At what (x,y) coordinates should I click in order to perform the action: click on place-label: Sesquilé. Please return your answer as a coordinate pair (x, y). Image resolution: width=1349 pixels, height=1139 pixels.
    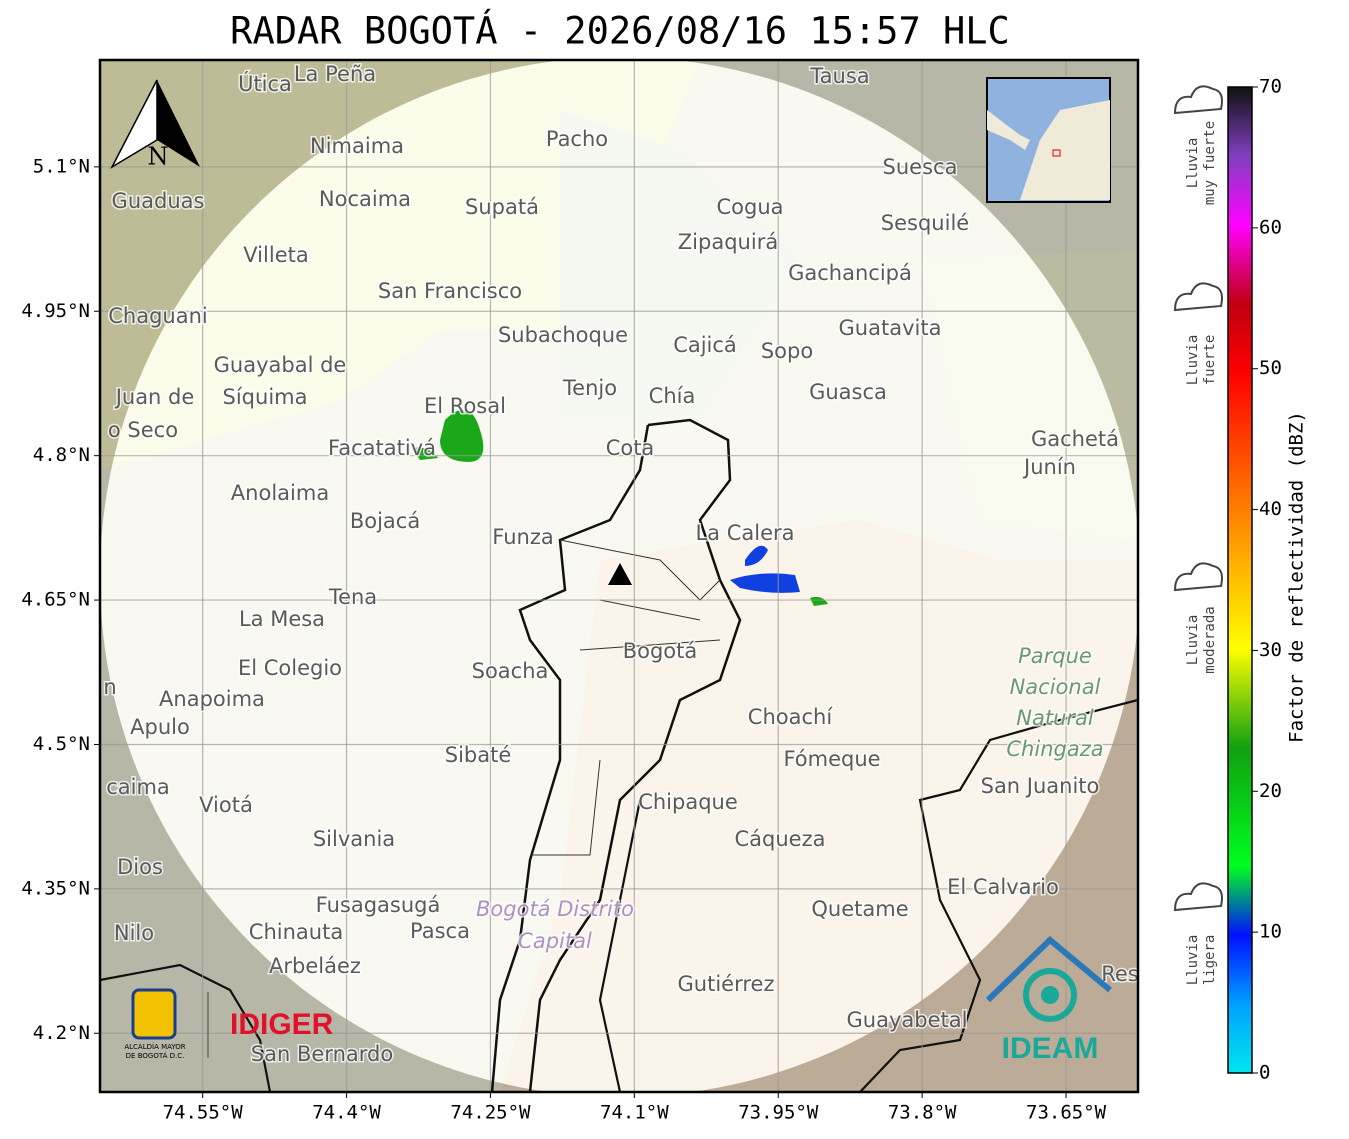
    Looking at the image, I should click on (925, 223).